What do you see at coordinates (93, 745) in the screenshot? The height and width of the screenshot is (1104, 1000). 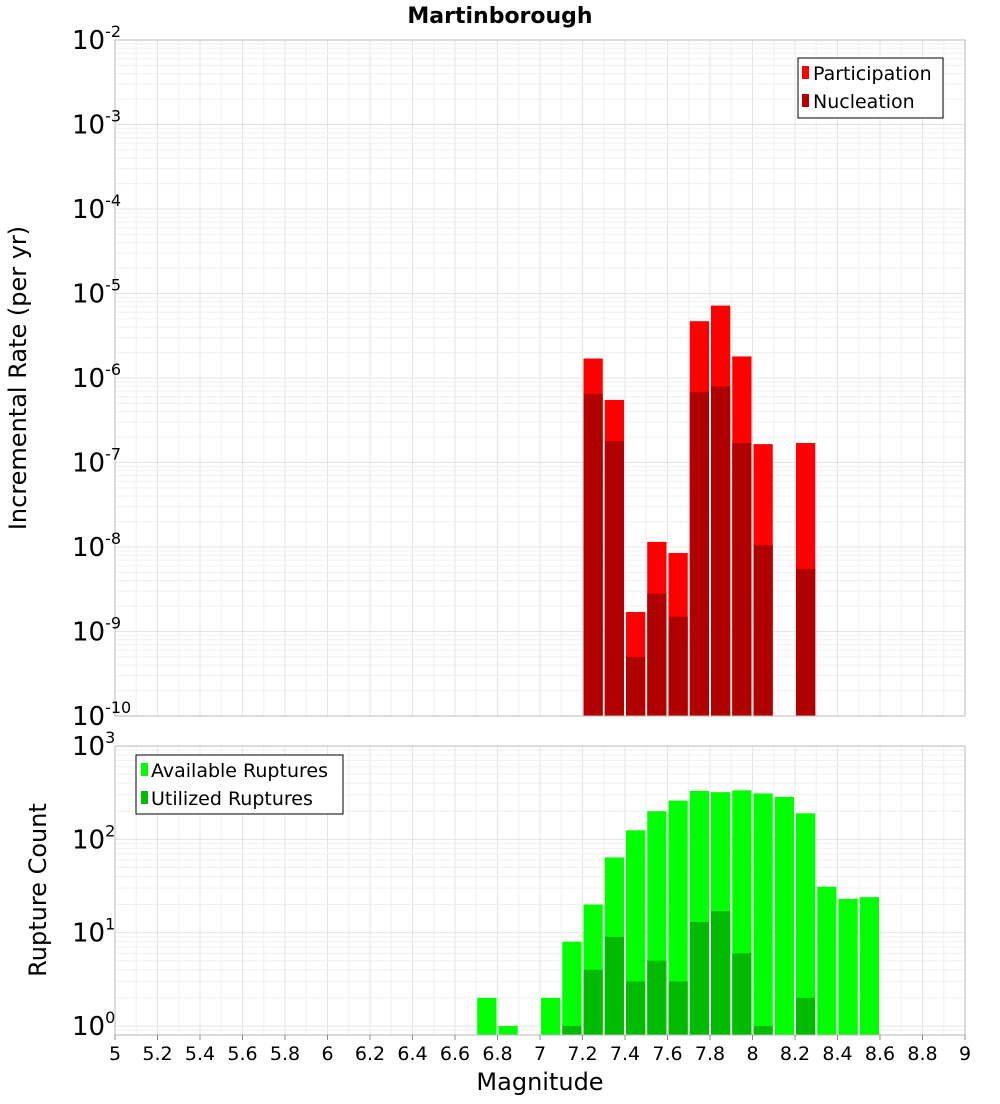 I see `count-y-tick-label: 10³` at bounding box center [93, 745].